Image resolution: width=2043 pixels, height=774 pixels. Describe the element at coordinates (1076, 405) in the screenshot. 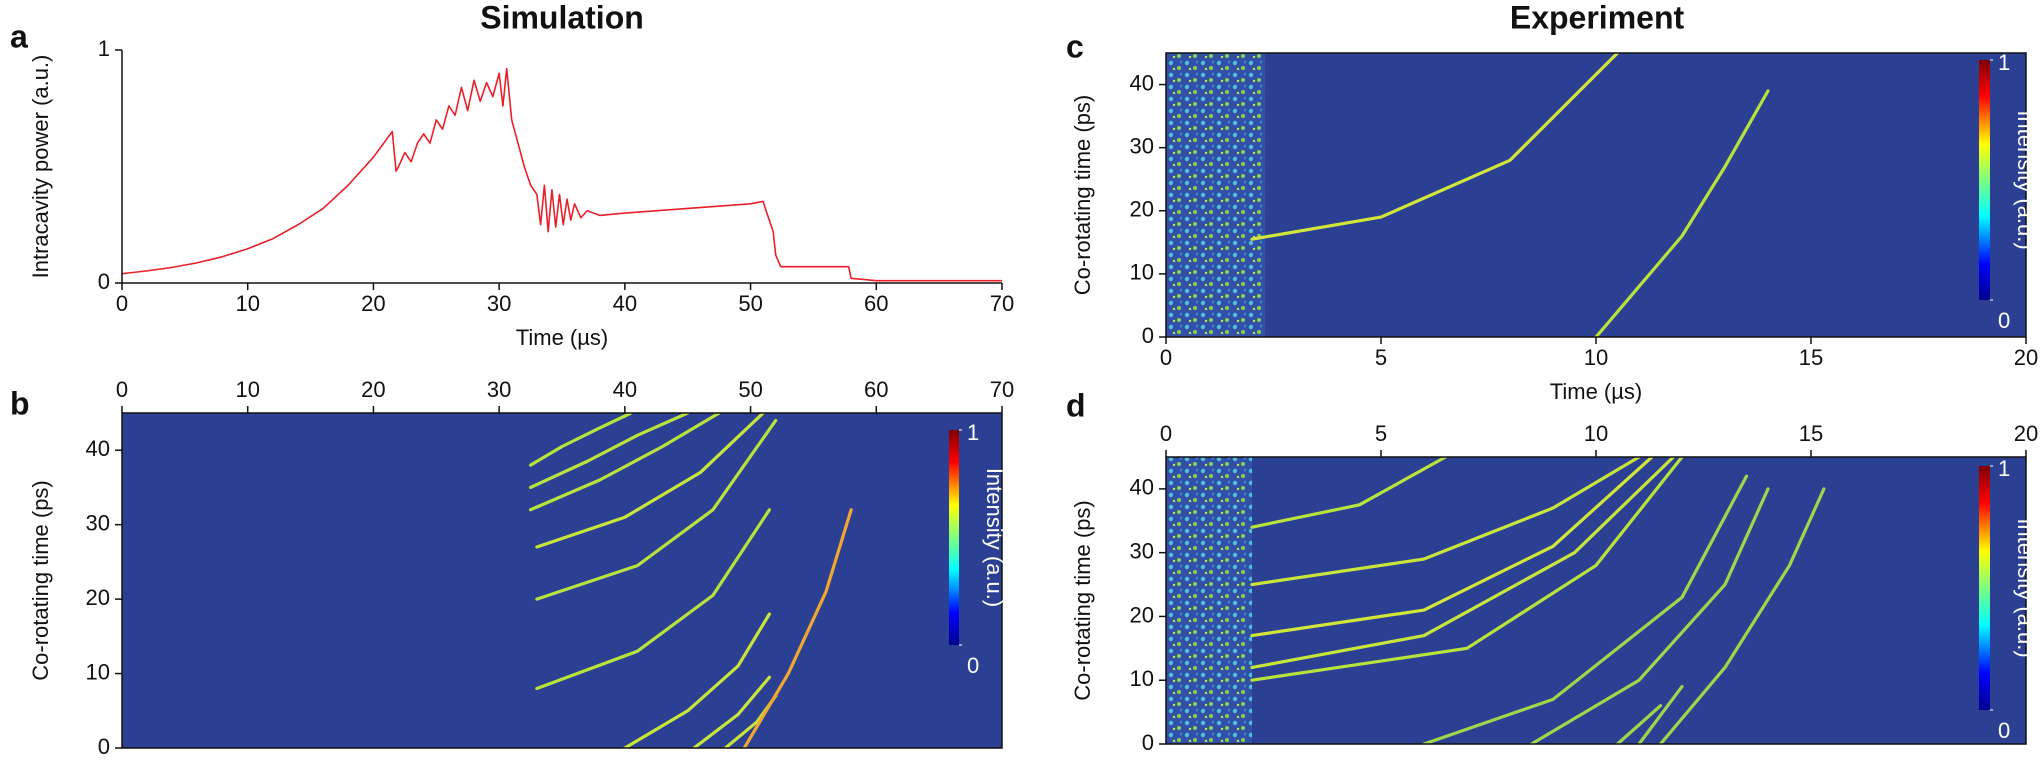

I see `panel-letter: d` at that location.